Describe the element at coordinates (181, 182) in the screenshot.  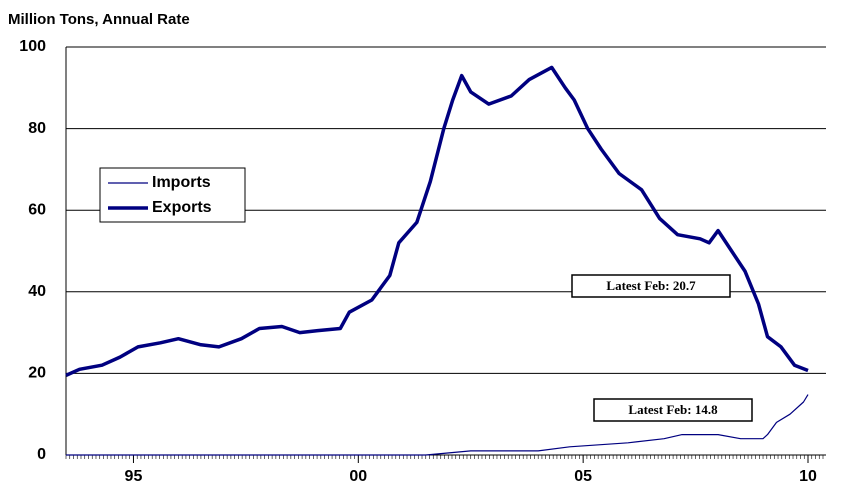
I see `legend-label: Imports` at that location.